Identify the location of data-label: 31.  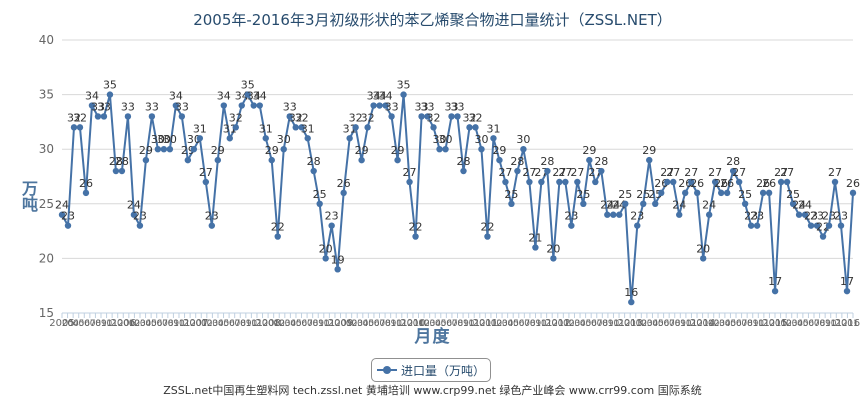
(200, 128).